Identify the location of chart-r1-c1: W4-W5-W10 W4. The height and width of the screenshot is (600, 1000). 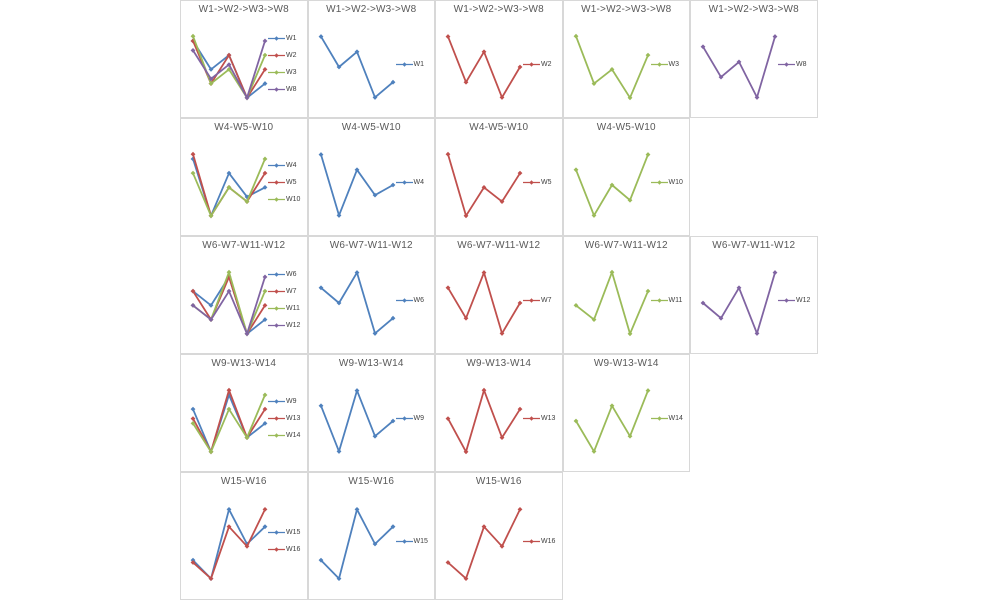
(371, 177).